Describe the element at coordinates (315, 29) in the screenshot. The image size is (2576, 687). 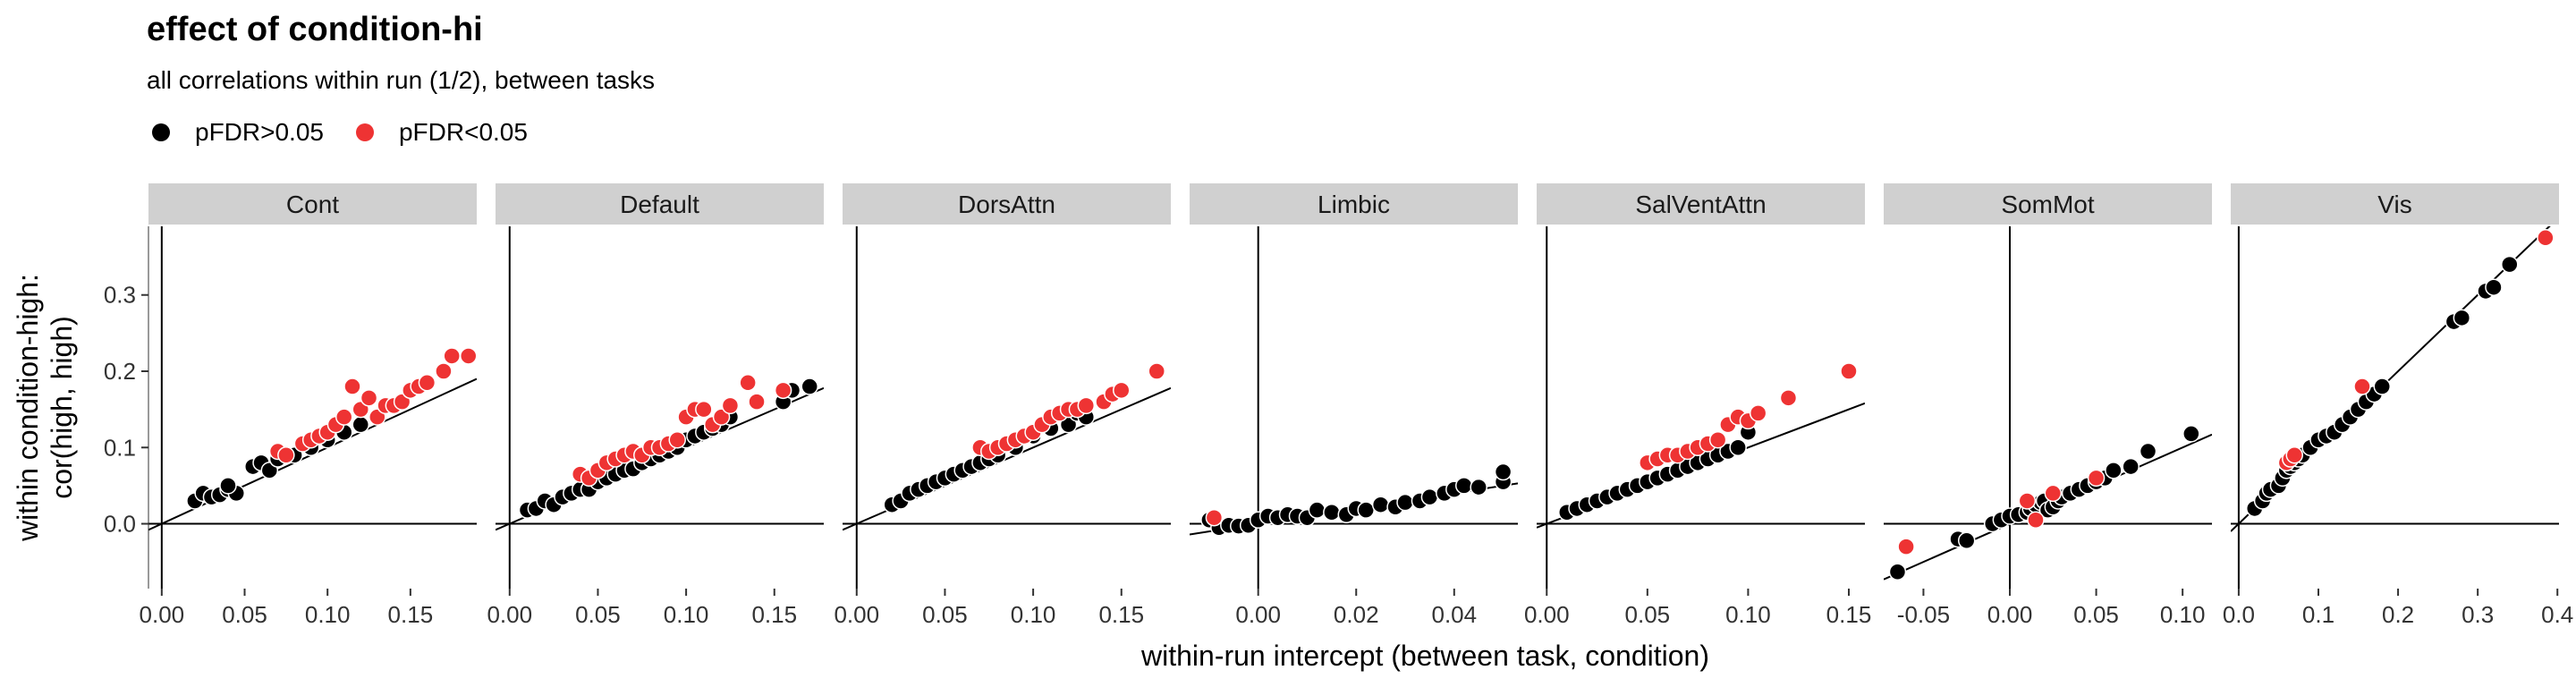
I see `chart-title: effect of condition-hi` at that location.